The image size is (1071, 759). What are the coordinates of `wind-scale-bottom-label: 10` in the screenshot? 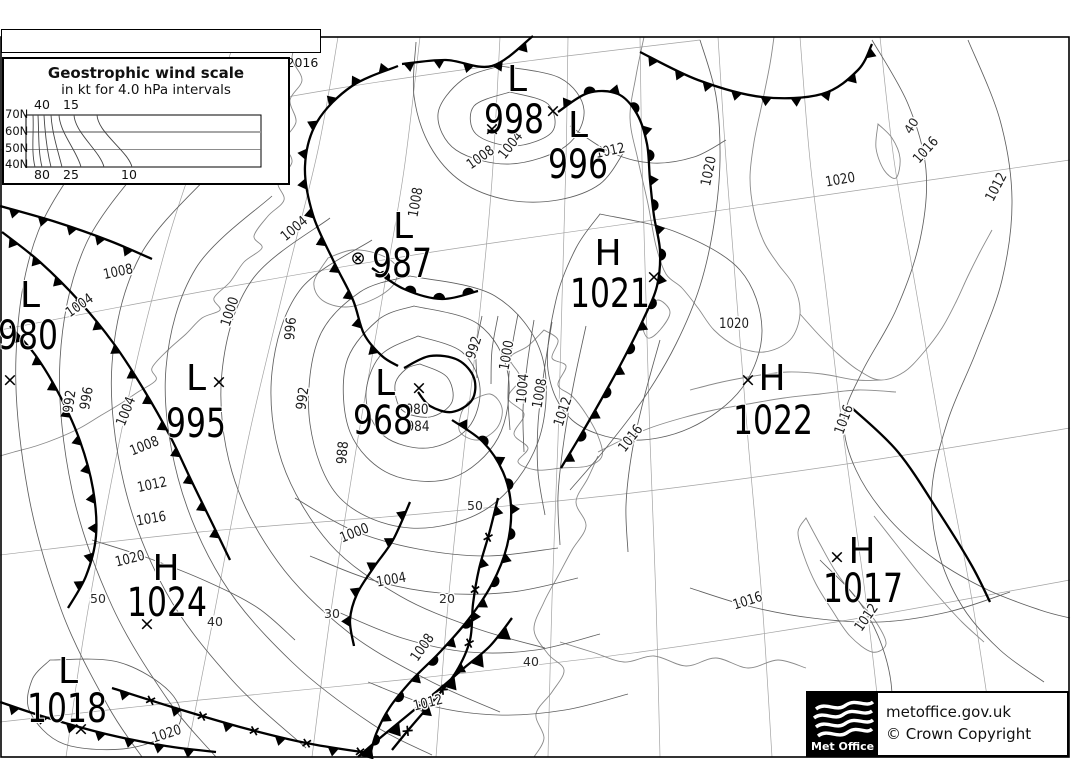 It's located at (129, 174).